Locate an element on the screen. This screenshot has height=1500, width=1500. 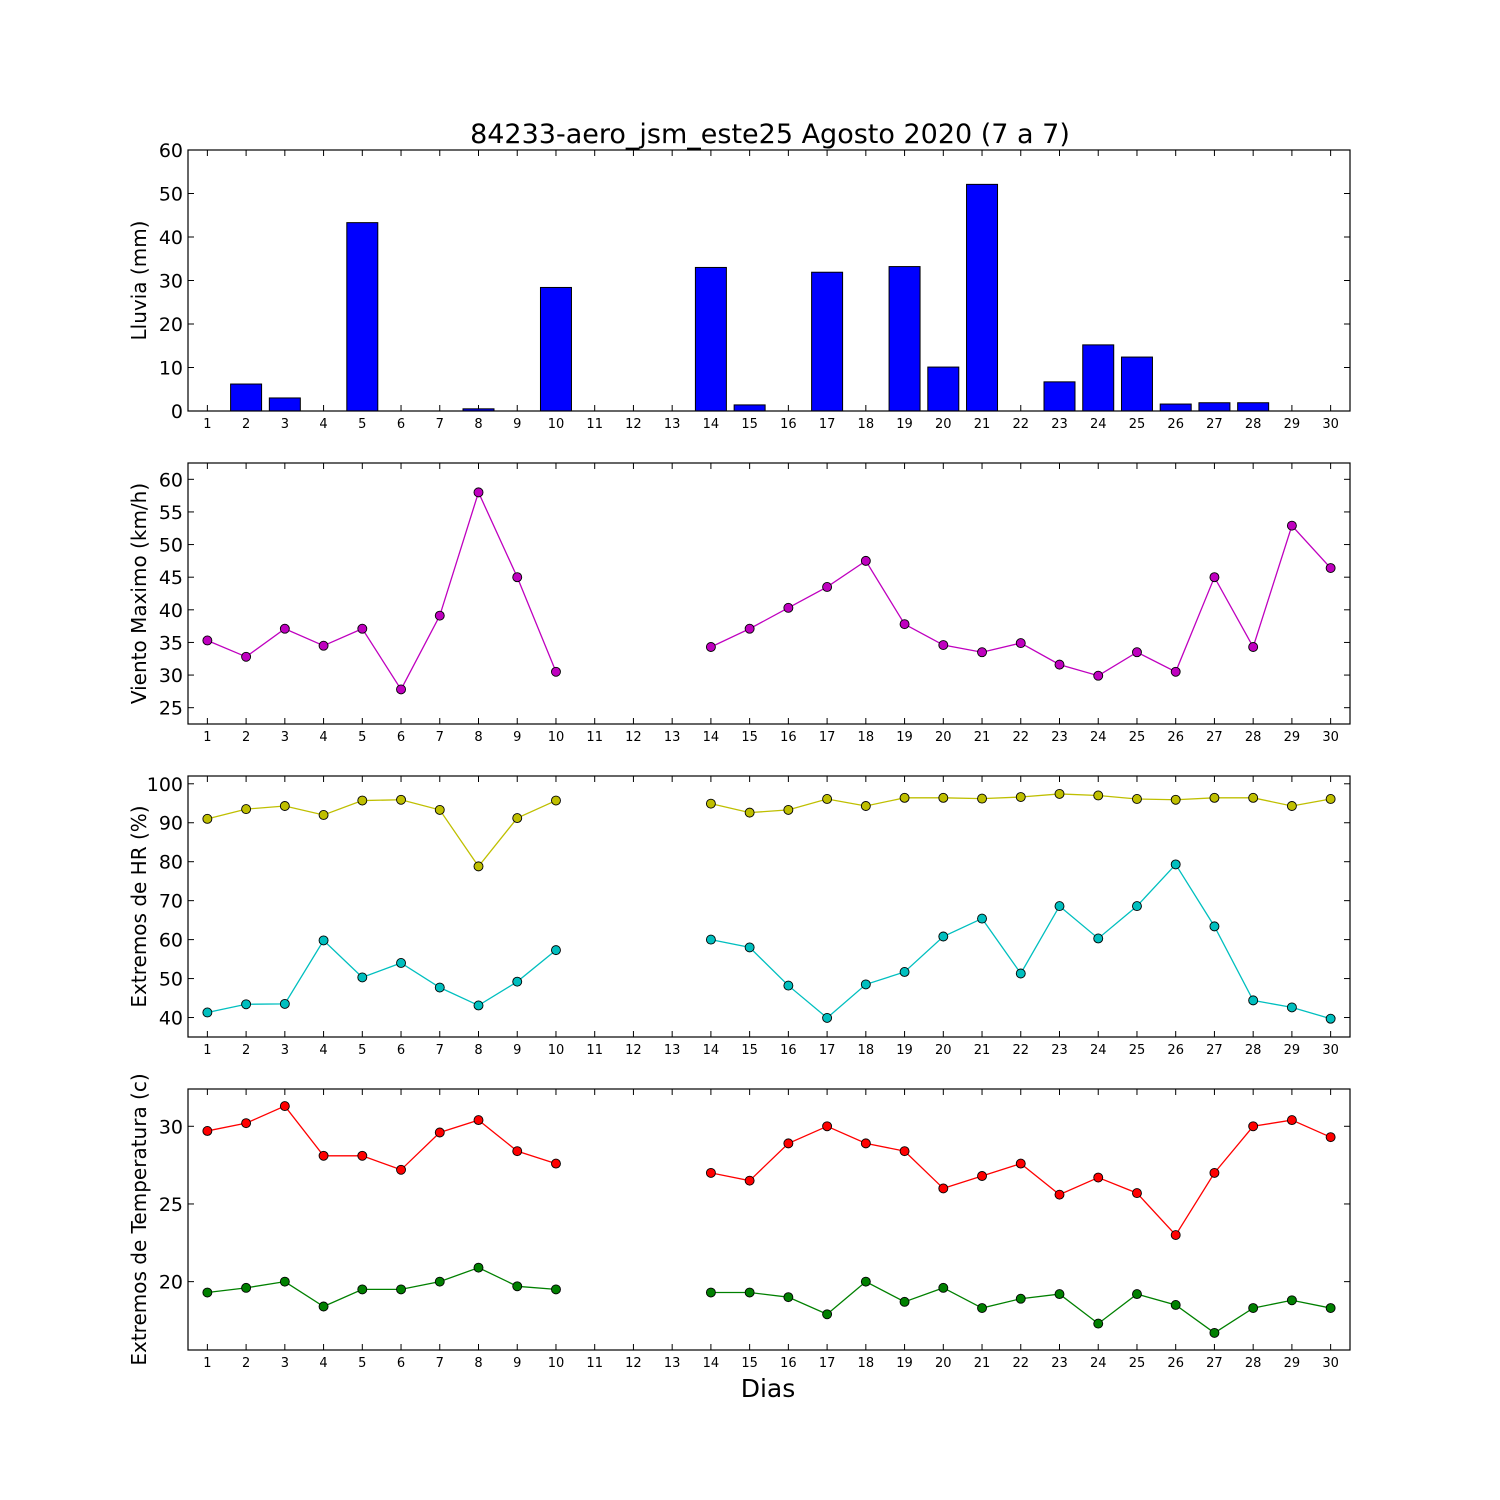
x-tick-label: 6 is located at coordinates (401, 1050).